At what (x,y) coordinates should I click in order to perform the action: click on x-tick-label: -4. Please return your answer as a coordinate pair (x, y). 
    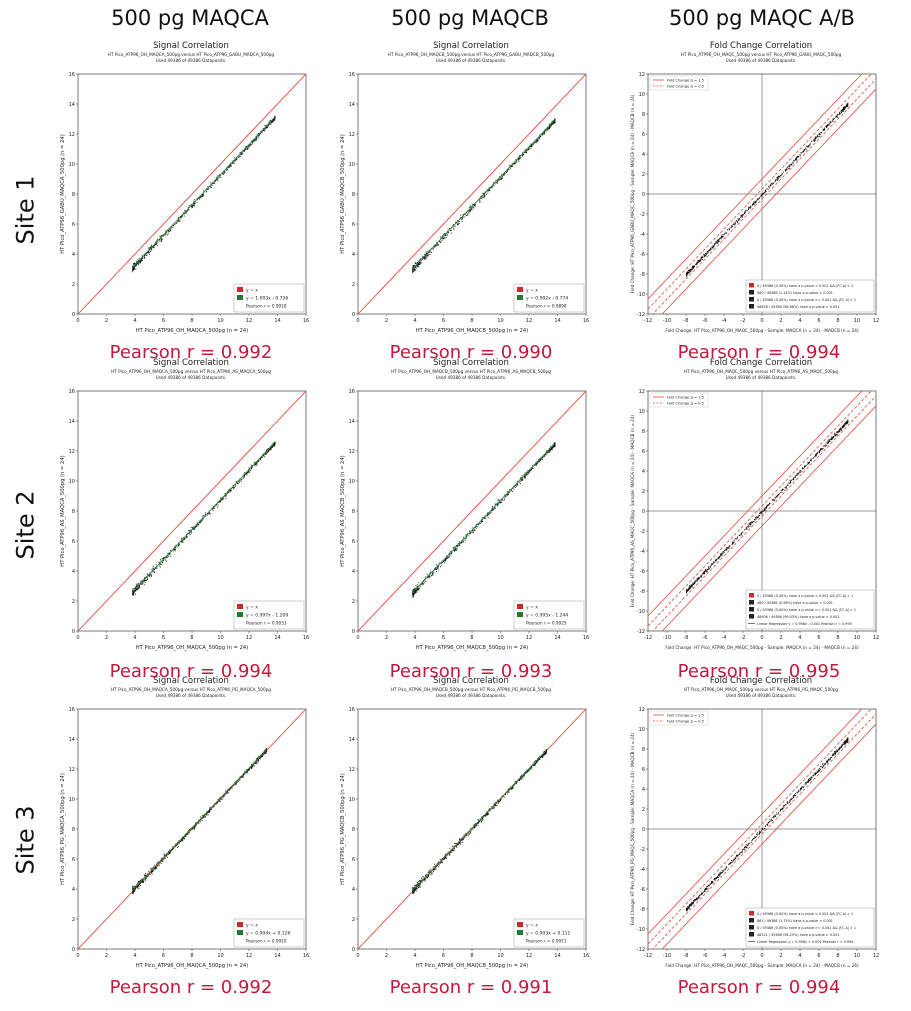
    Looking at the image, I should click on (724, 321).